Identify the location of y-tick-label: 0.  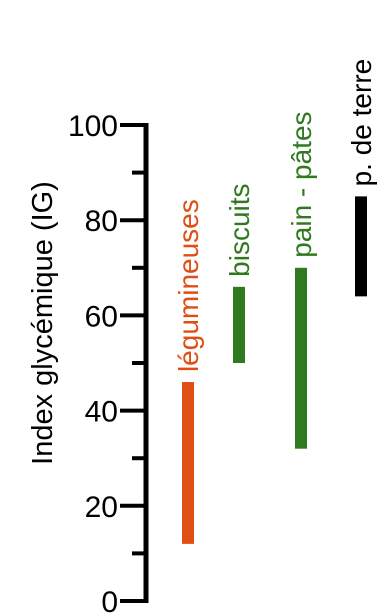
(109, 600).